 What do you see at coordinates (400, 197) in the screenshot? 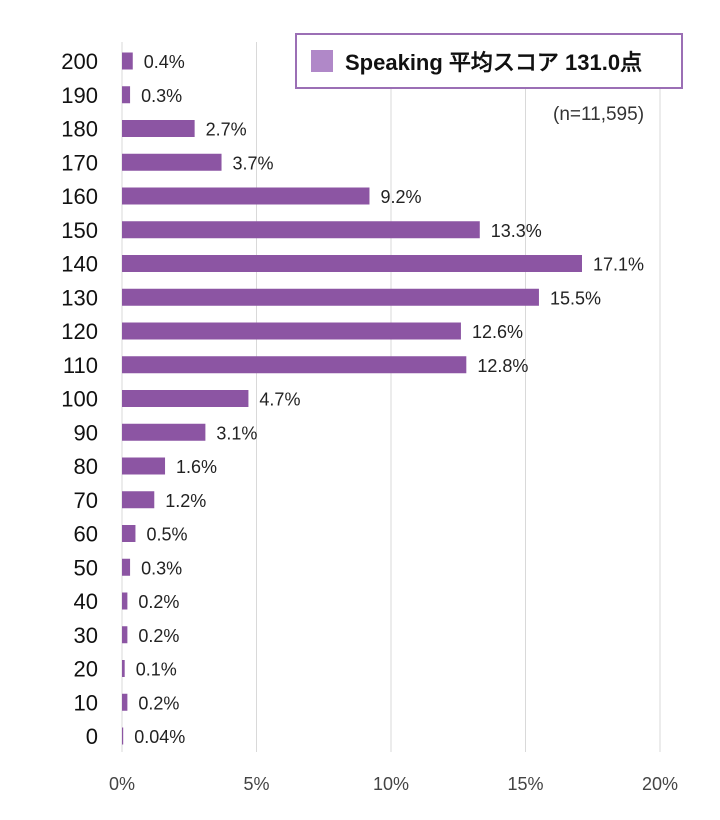
I see `value-label: 9.2%` at bounding box center [400, 197].